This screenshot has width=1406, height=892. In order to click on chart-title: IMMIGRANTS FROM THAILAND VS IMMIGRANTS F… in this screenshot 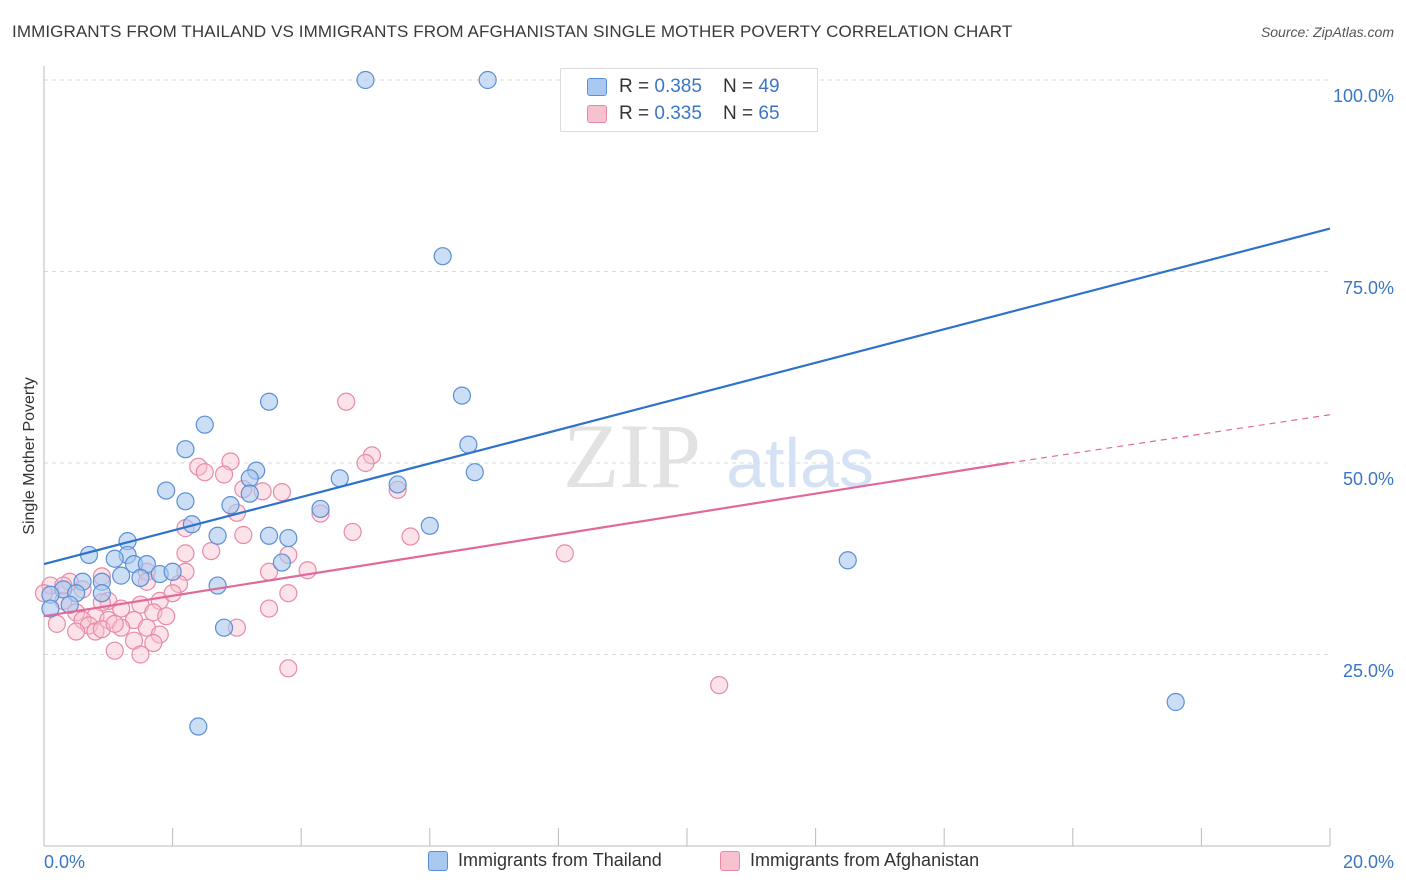, I will do `click(512, 31)`.